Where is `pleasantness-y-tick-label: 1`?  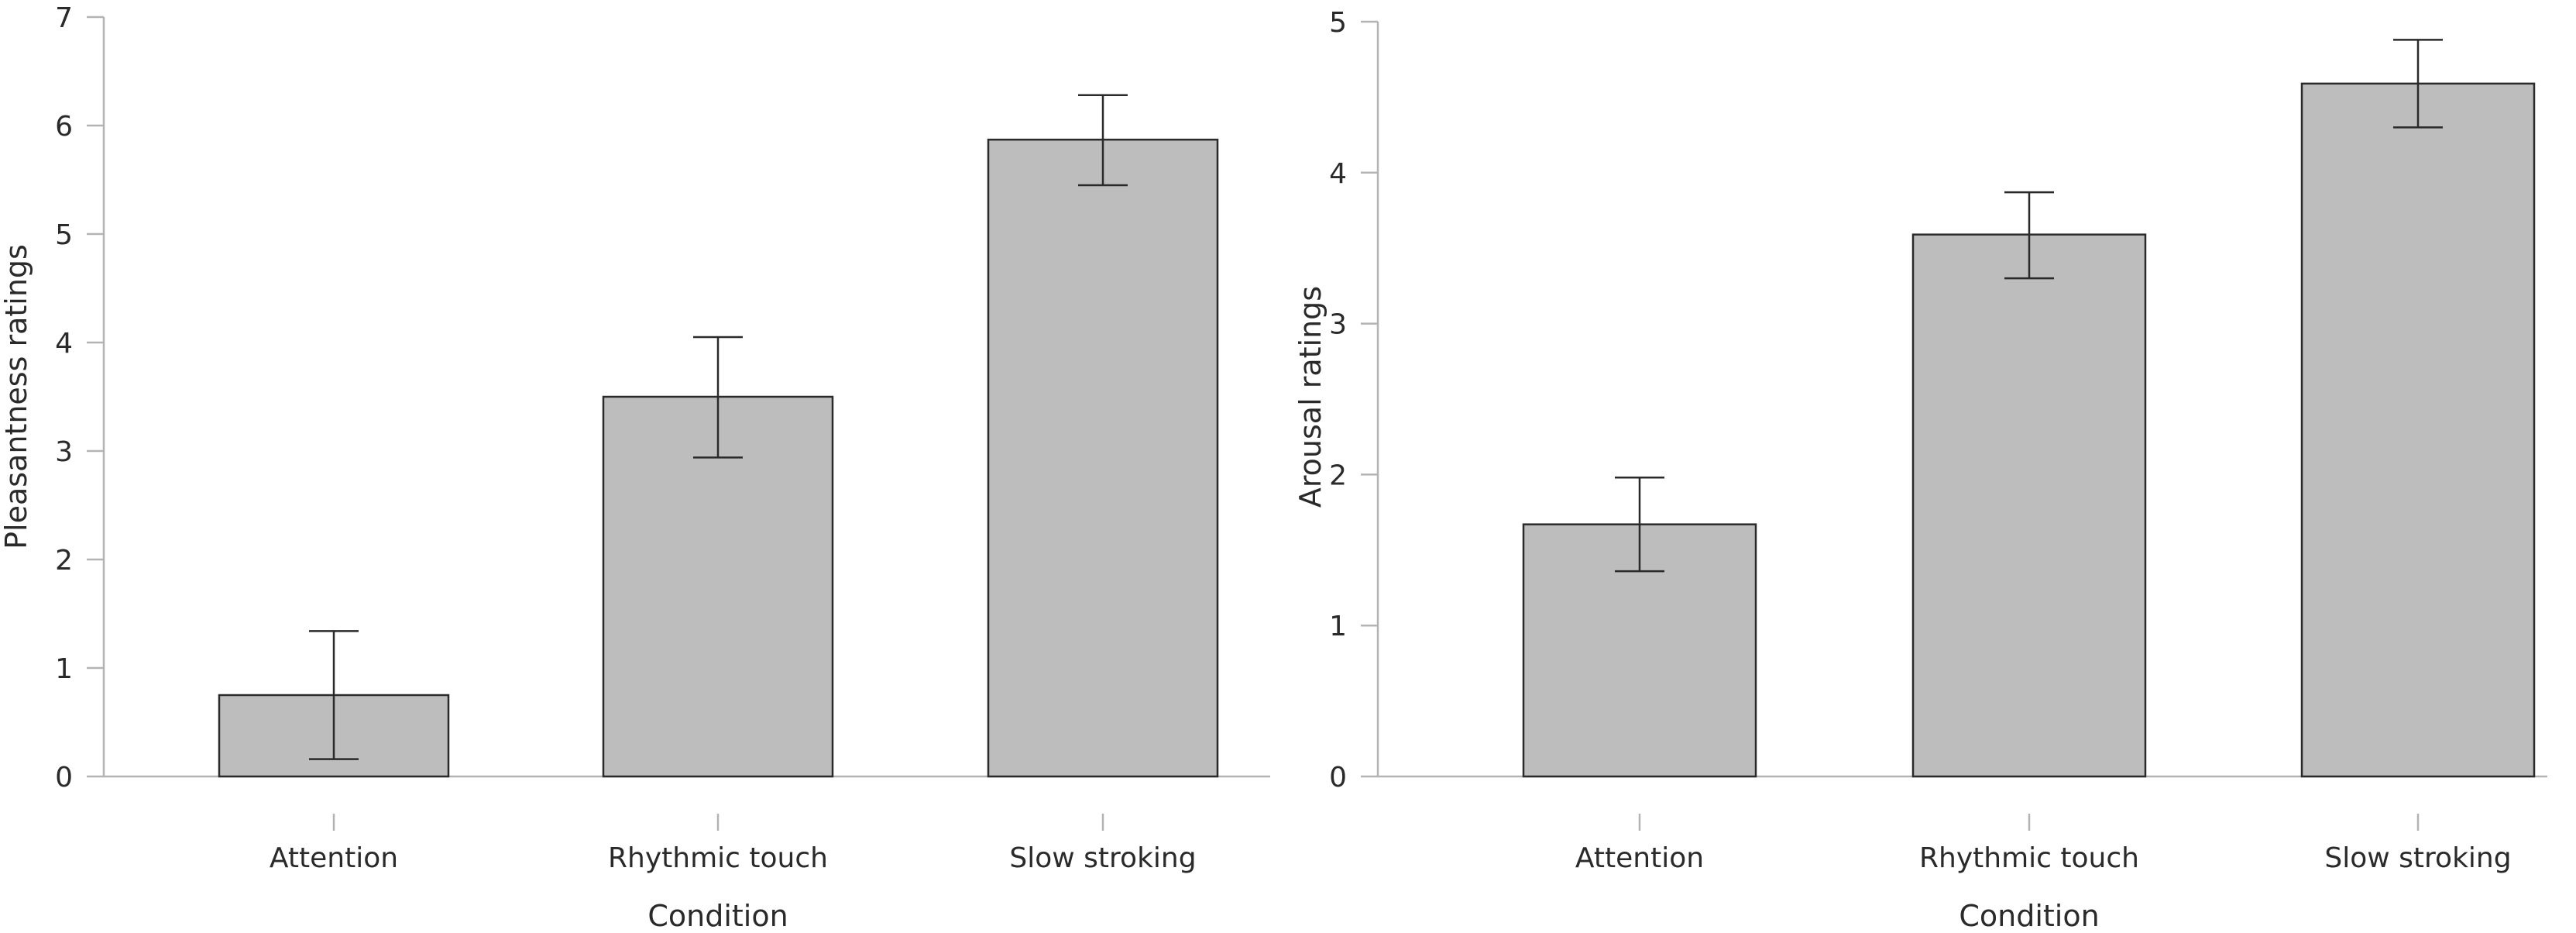 pleasantness-y-tick-label: 1 is located at coordinates (64, 669).